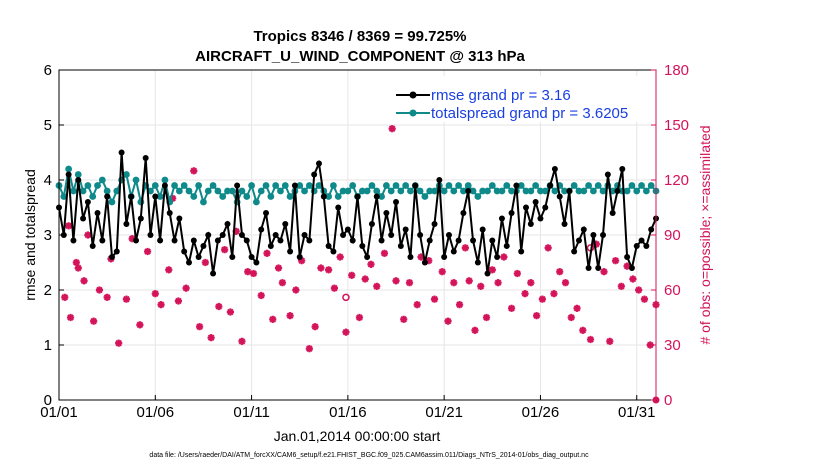 Image resolution: width=830 pixels, height=470 pixels. Describe the element at coordinates (48, 70) in the screenshot. I see `y-tick-label: 6` at that location.